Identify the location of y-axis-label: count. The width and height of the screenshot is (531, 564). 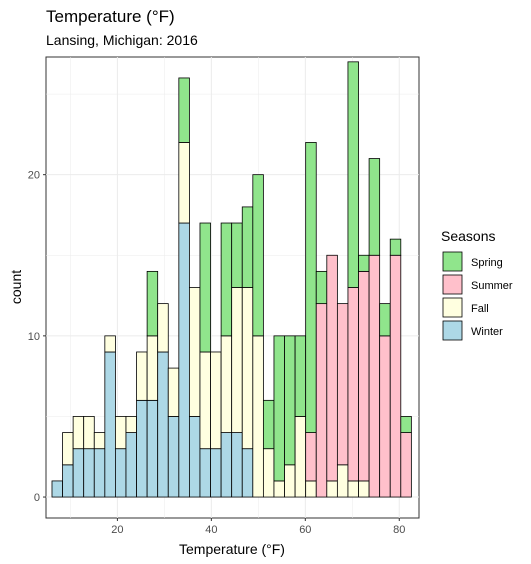
(16, 287).